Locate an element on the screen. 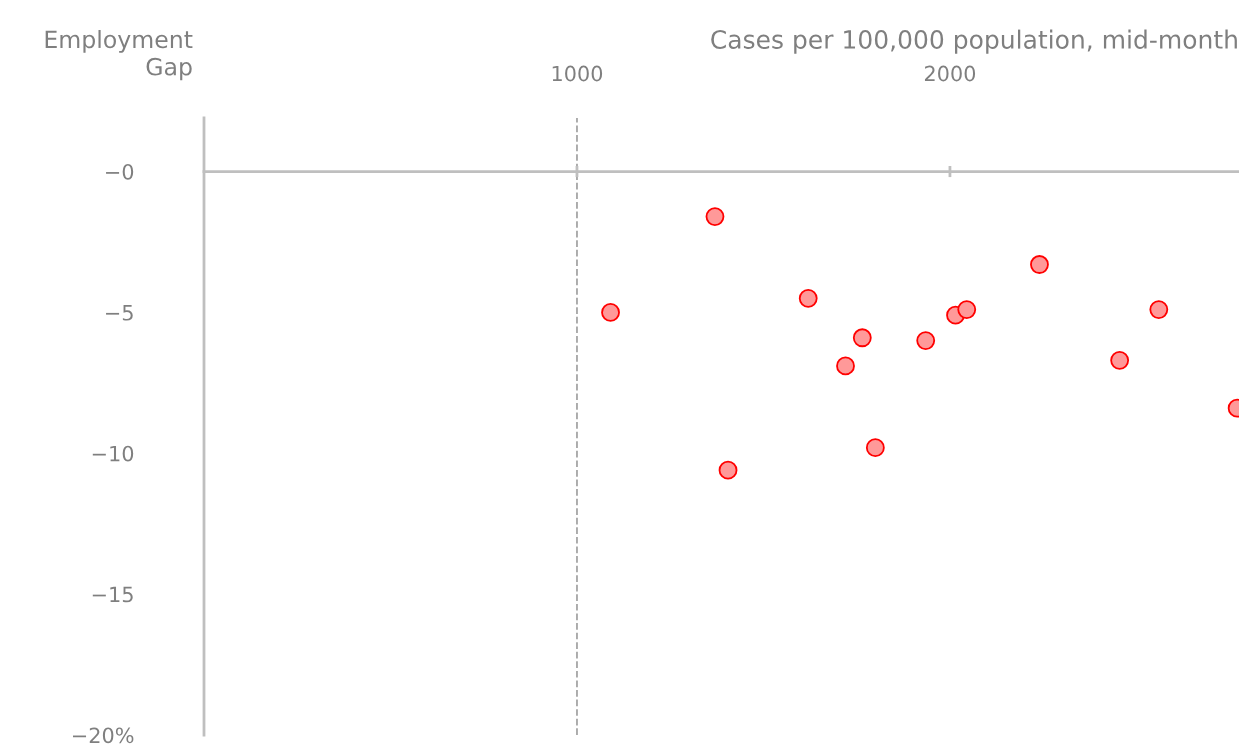 The width and height of the screenshot is (1239, 745). y-tick-label: −15 is located at coordinates (112, 594).